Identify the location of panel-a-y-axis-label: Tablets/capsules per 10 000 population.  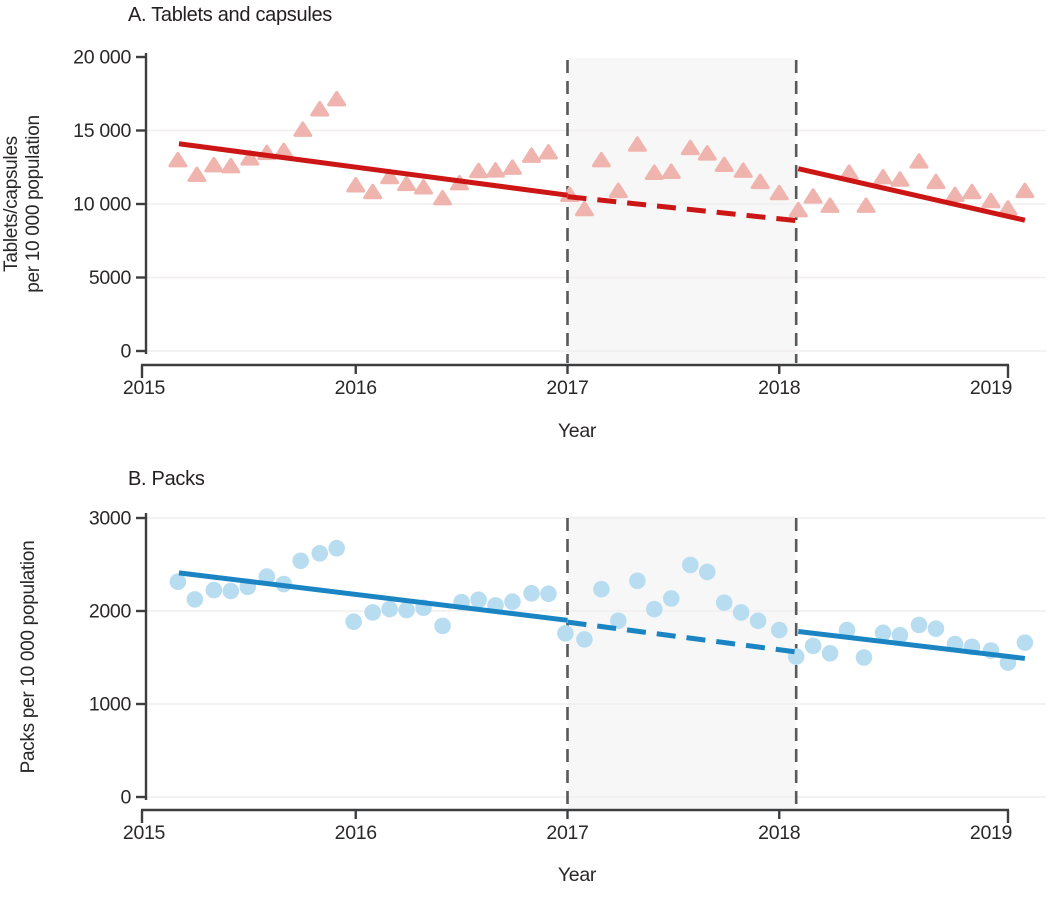
(23, 204).